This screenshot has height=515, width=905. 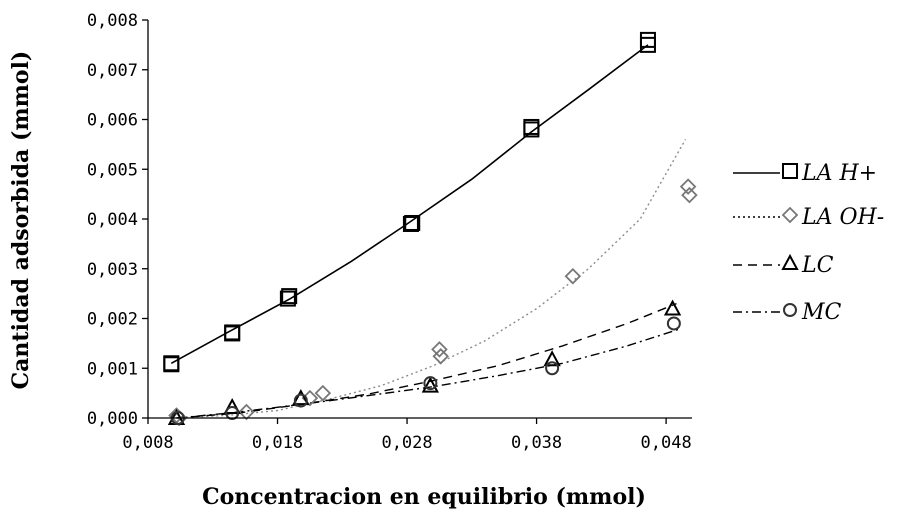 I want to click on legend-label: LA H+, so click(x=839, y=173).